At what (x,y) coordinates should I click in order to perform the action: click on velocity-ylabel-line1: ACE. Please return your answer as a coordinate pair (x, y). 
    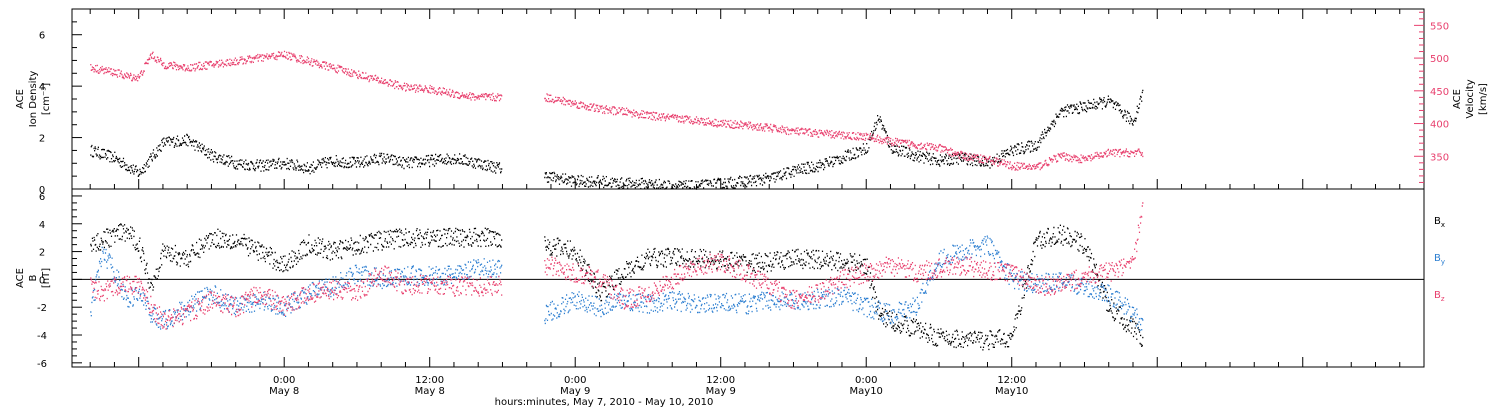
    Looking at the image, I should click on (1457, 99).